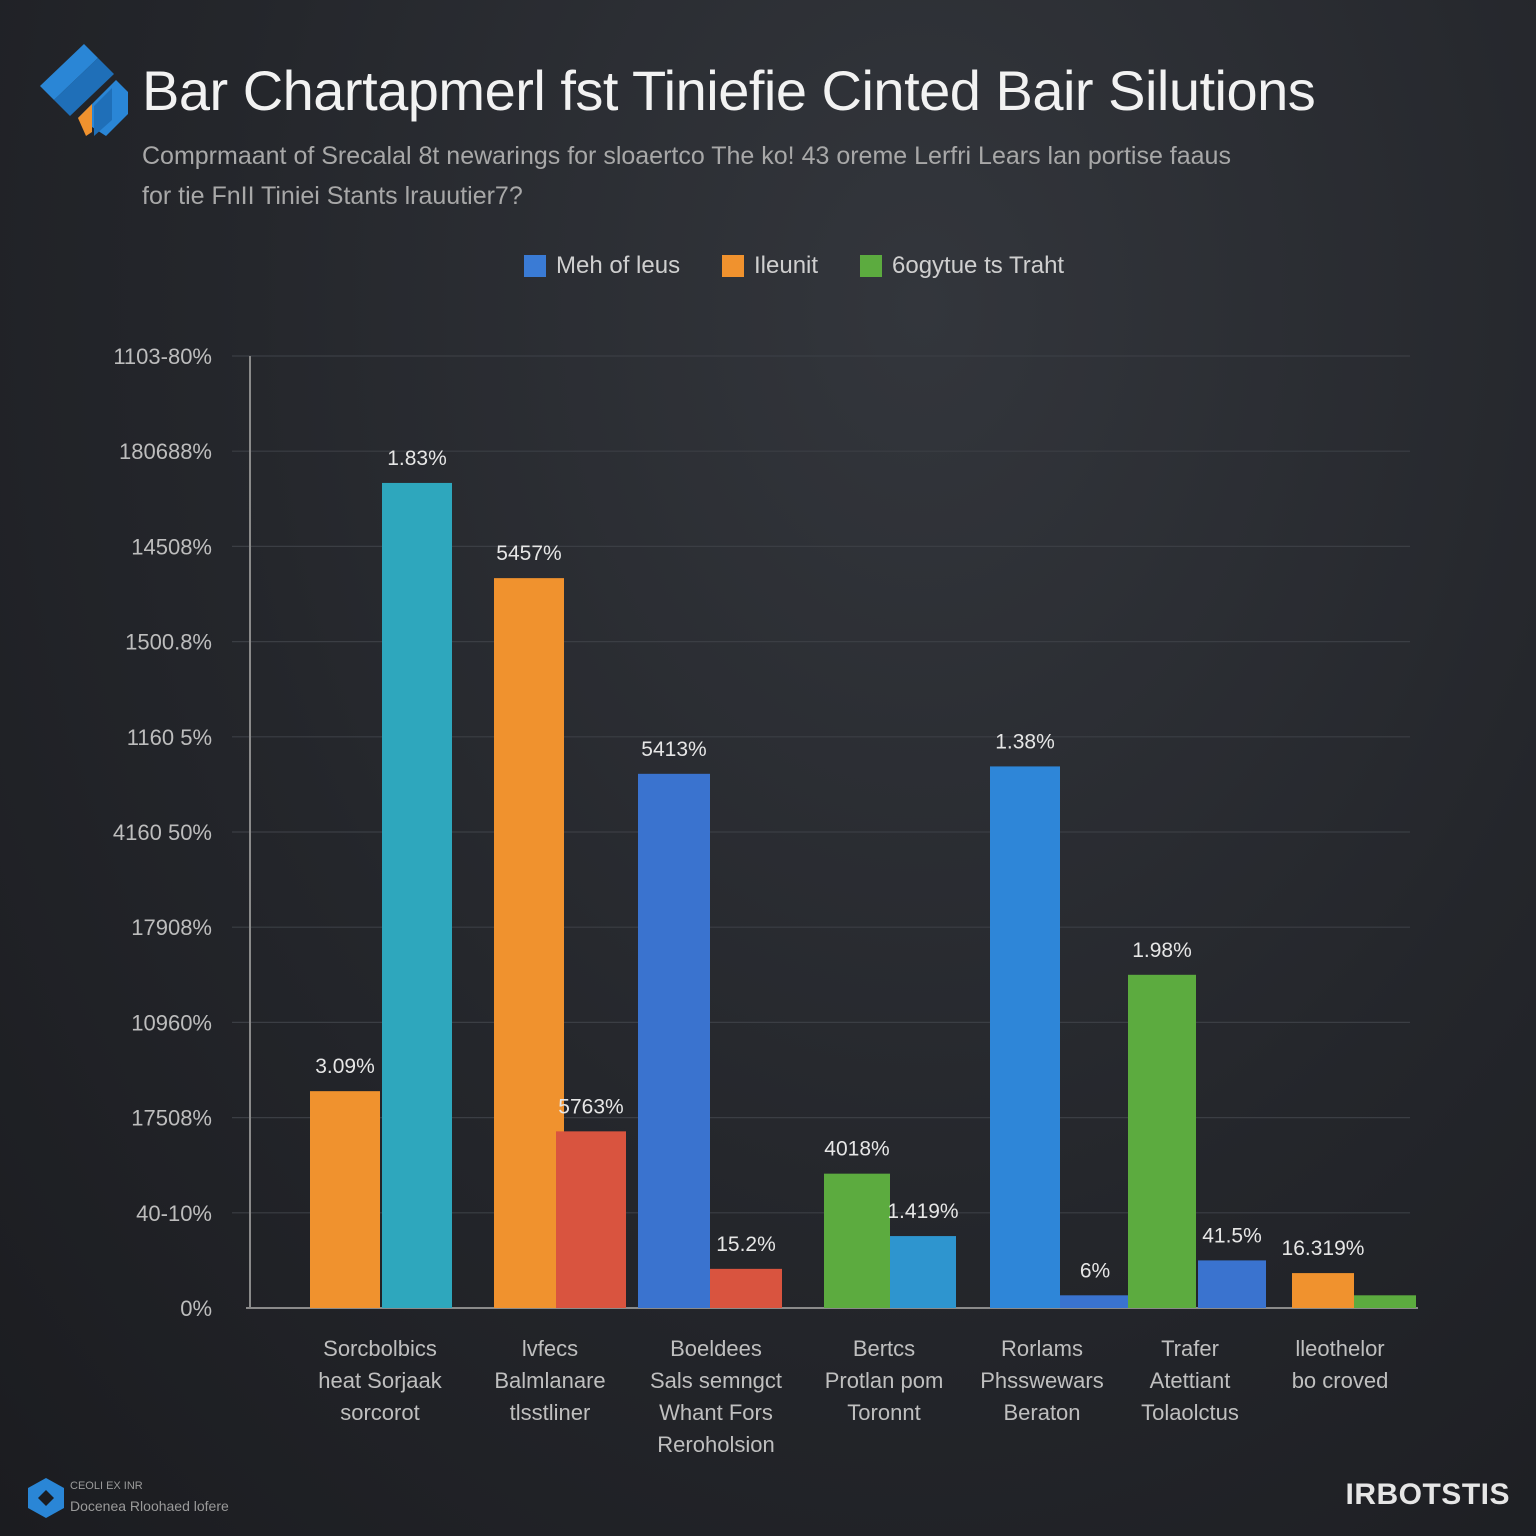 The height and width of the screenshot is (1536, 1536). I want to click on bar-data-label: 5763%, so click(590, 1106).